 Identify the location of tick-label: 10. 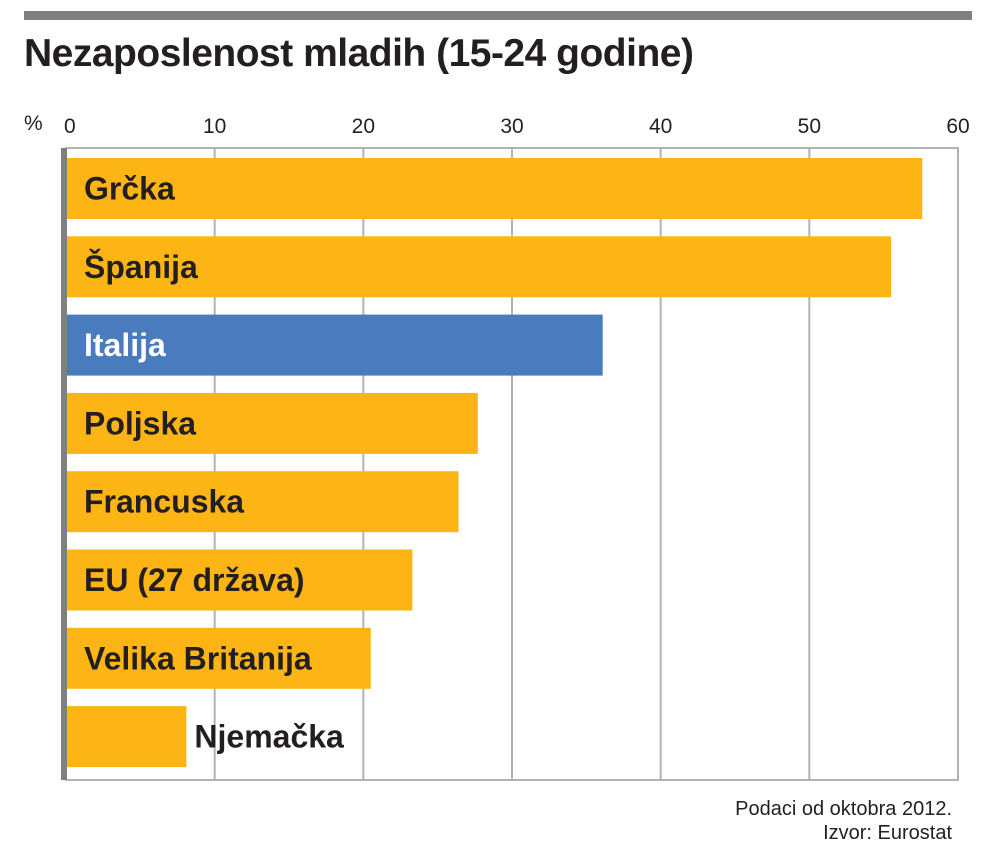
(214, 126).